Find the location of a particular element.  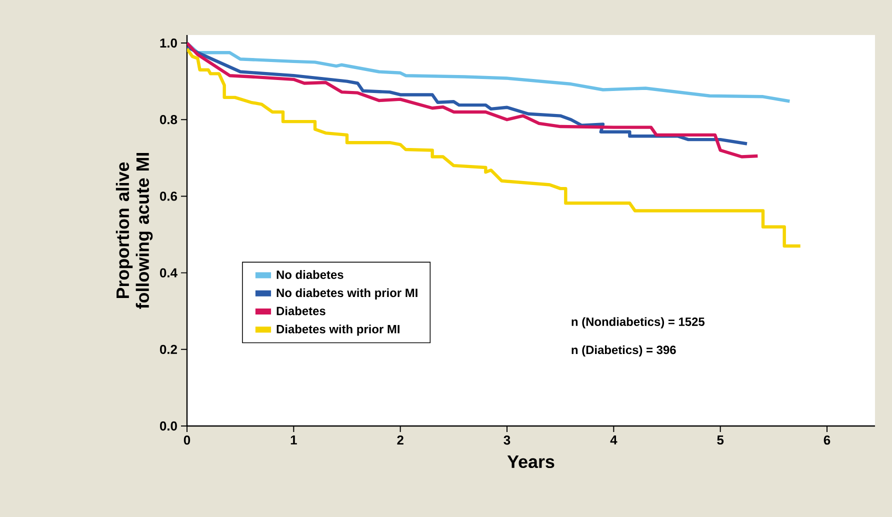

y-tick-label: 0.2 is located at coordinates (168, 349).